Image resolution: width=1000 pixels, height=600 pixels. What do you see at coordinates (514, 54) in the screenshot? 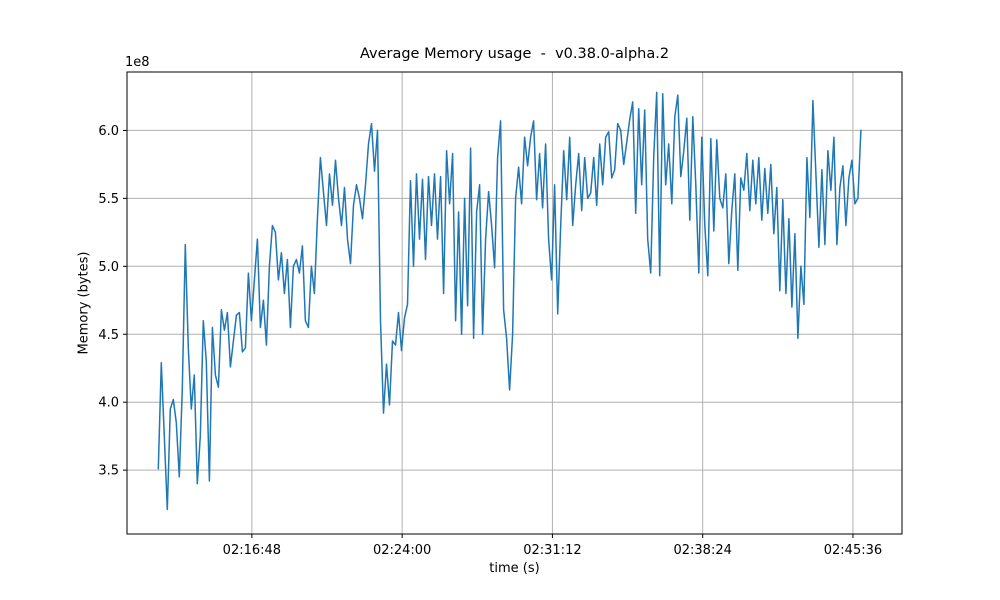
I see `chart-title: Average Memory usage - v0.38.0-alpha.2` at bounding box center [514, 54].